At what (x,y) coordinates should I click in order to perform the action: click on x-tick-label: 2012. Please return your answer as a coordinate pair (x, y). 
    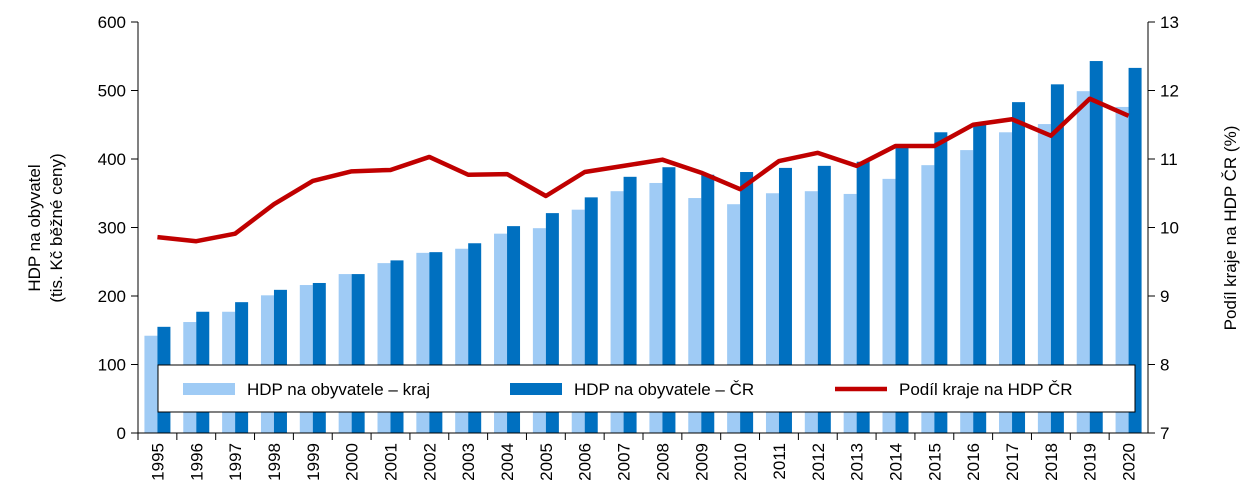
    Looking at the image, I should click on (818, 462).